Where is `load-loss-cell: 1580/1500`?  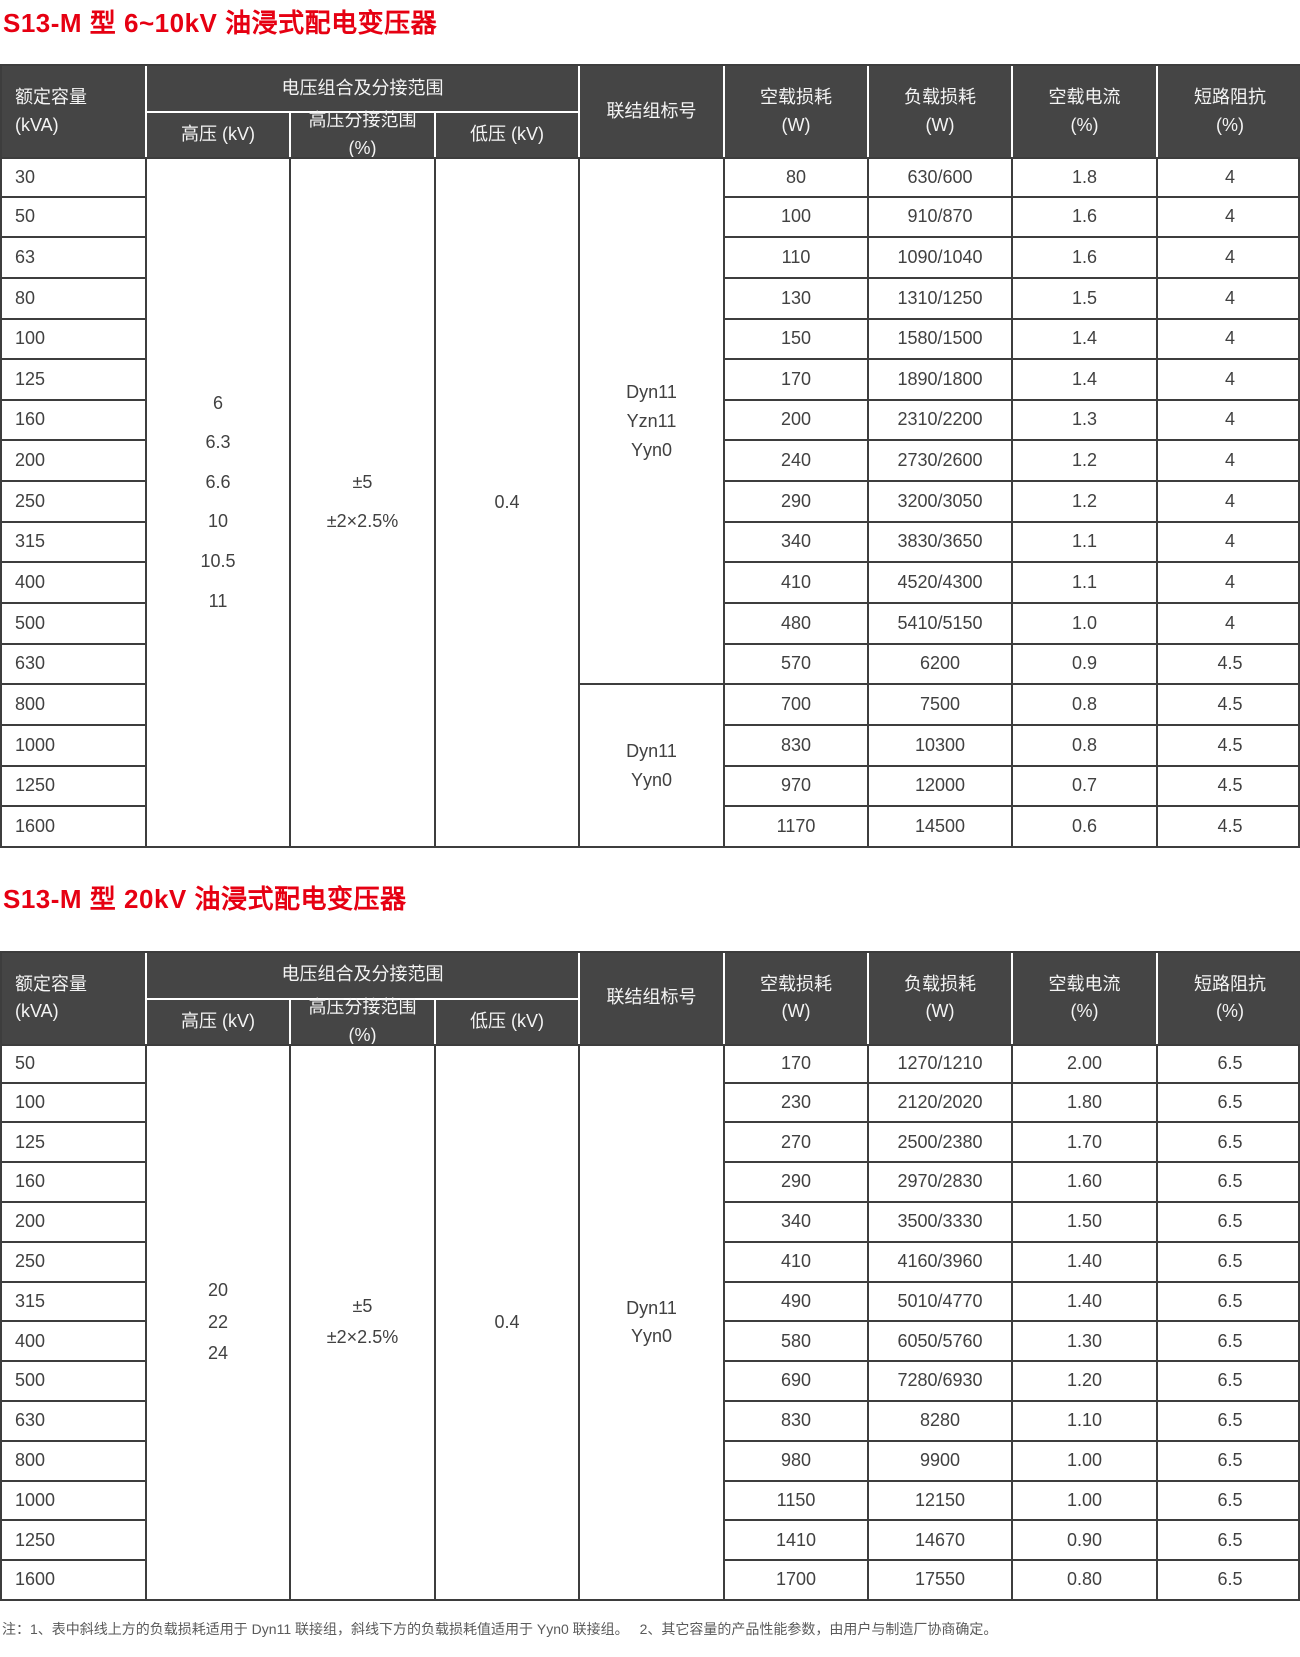
load-loss-cell: 1580/1500 is located at coordinates (941, 340).